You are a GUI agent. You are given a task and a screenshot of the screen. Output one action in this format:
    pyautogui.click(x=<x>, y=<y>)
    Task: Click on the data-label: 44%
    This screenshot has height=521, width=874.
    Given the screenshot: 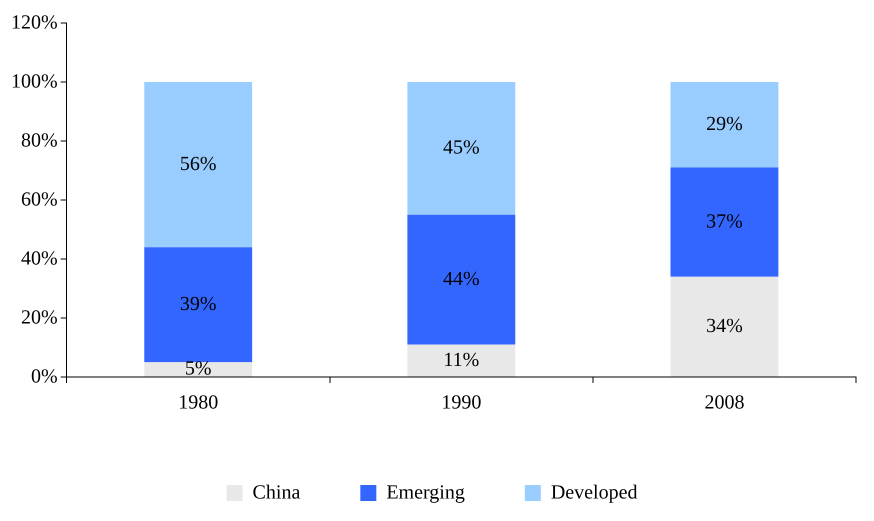 What is the action you would take?
    pyautogui.click(x=461, y=279)
    